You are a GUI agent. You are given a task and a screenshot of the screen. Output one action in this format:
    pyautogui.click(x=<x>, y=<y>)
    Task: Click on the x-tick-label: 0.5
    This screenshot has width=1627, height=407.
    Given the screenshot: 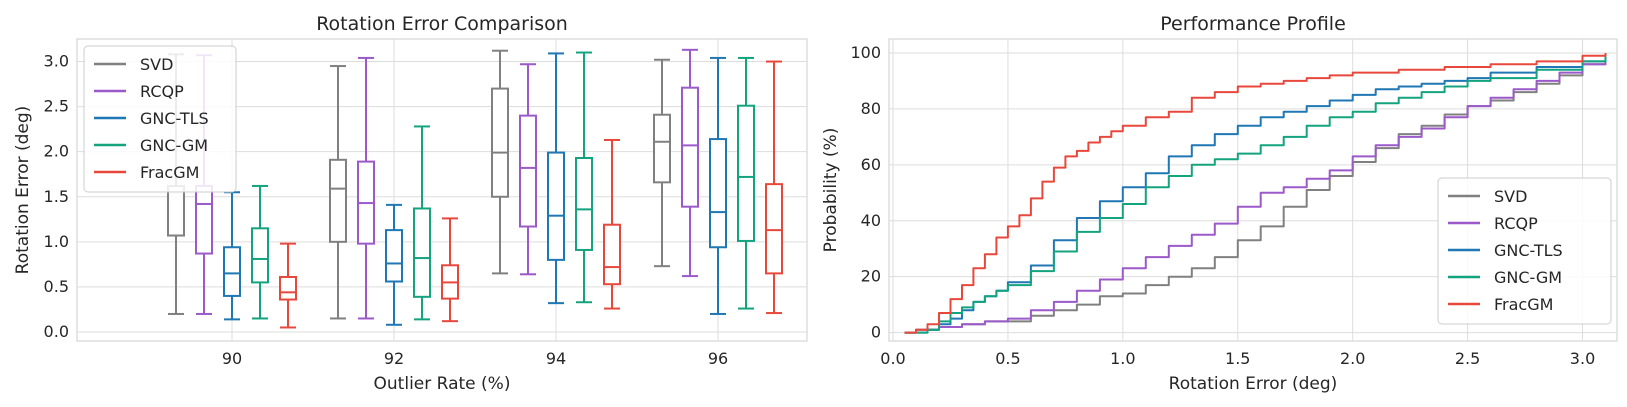 What is the action you would take?
    pyautogui.click(x=1007, y=358)
    